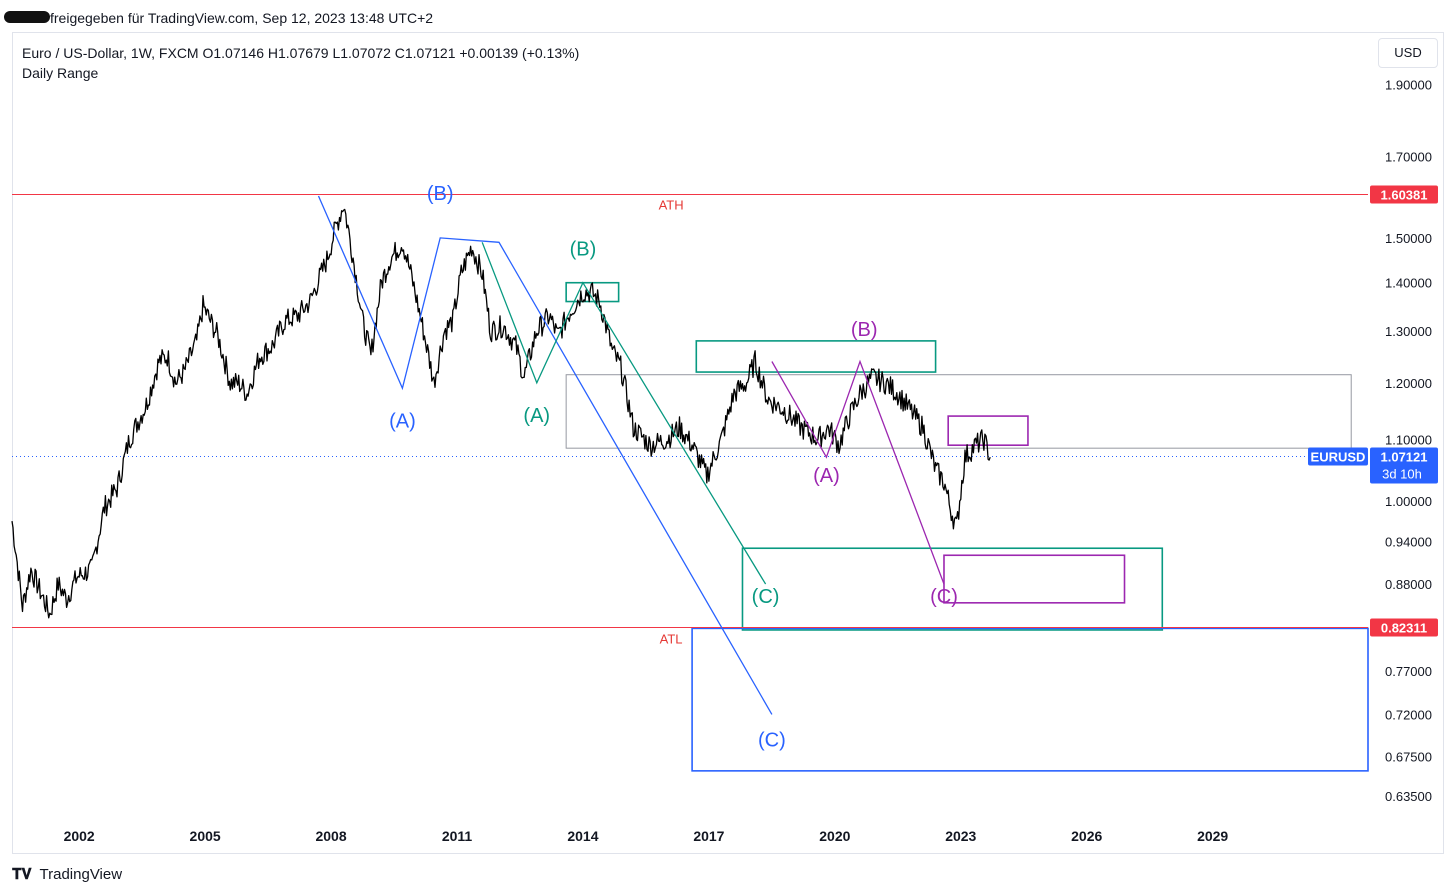 The width and height of the screenshot is (1456, 896). I want to click on wave-label-purple-8: (C), so click(944, 597).